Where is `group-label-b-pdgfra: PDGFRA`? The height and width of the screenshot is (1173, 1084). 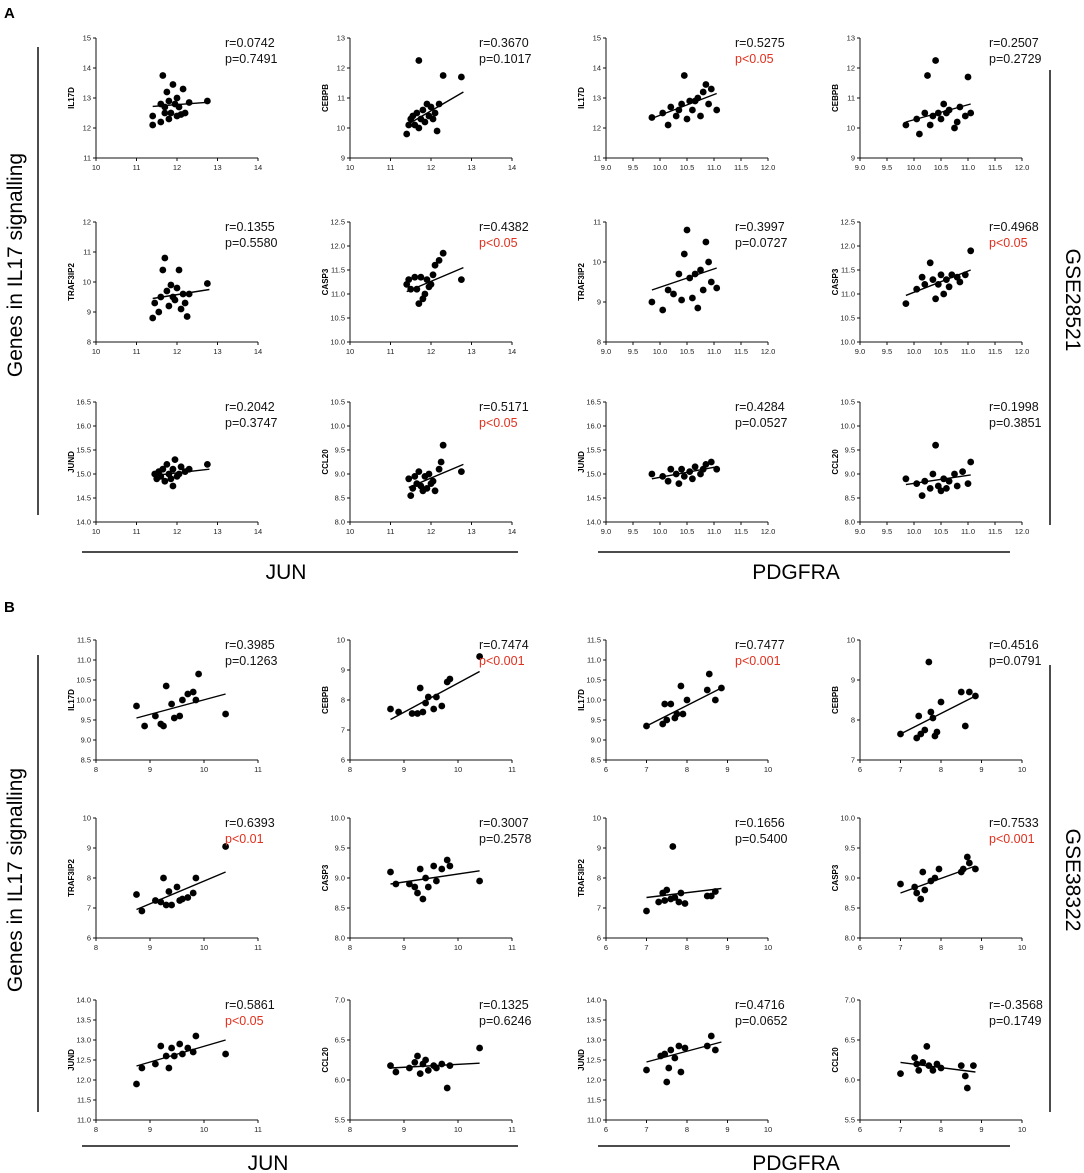
group-label-b-pdgfra: PDGFRA is located at coordinates (796, 1162).